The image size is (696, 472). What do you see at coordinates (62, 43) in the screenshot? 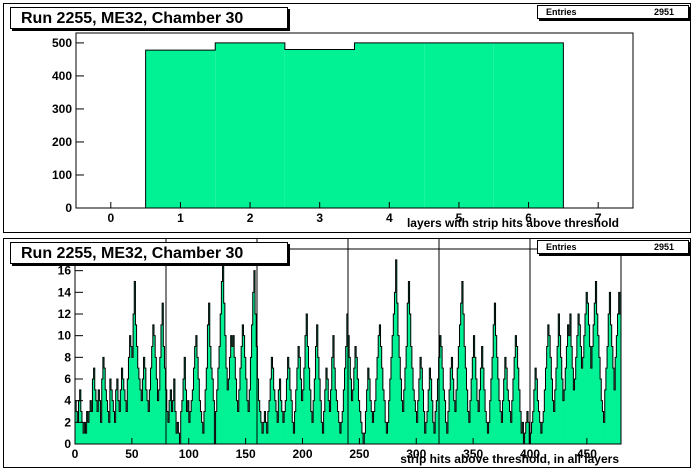
I see `upper-y-tick-label: 500` at bounding box center [62, 43].